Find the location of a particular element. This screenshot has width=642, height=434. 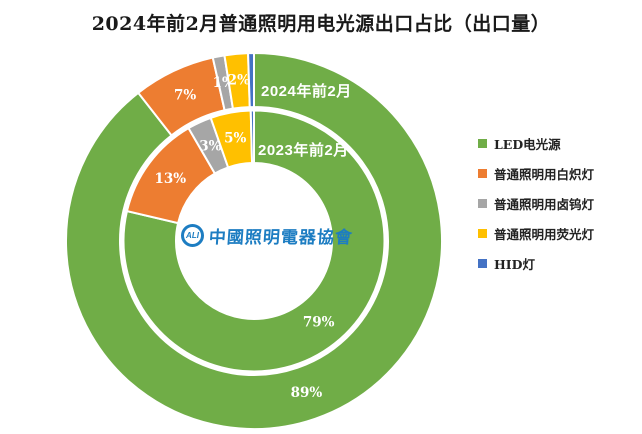

chart-title: 2024年前2月普通照明用电光源出口占比（出口量） is located at coordinates (321, 24).